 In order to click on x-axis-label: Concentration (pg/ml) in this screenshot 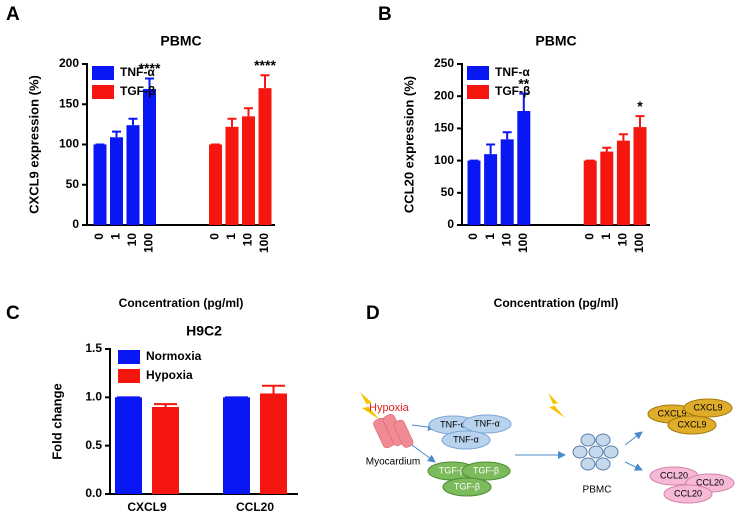, I will do `click(181, 303)`.